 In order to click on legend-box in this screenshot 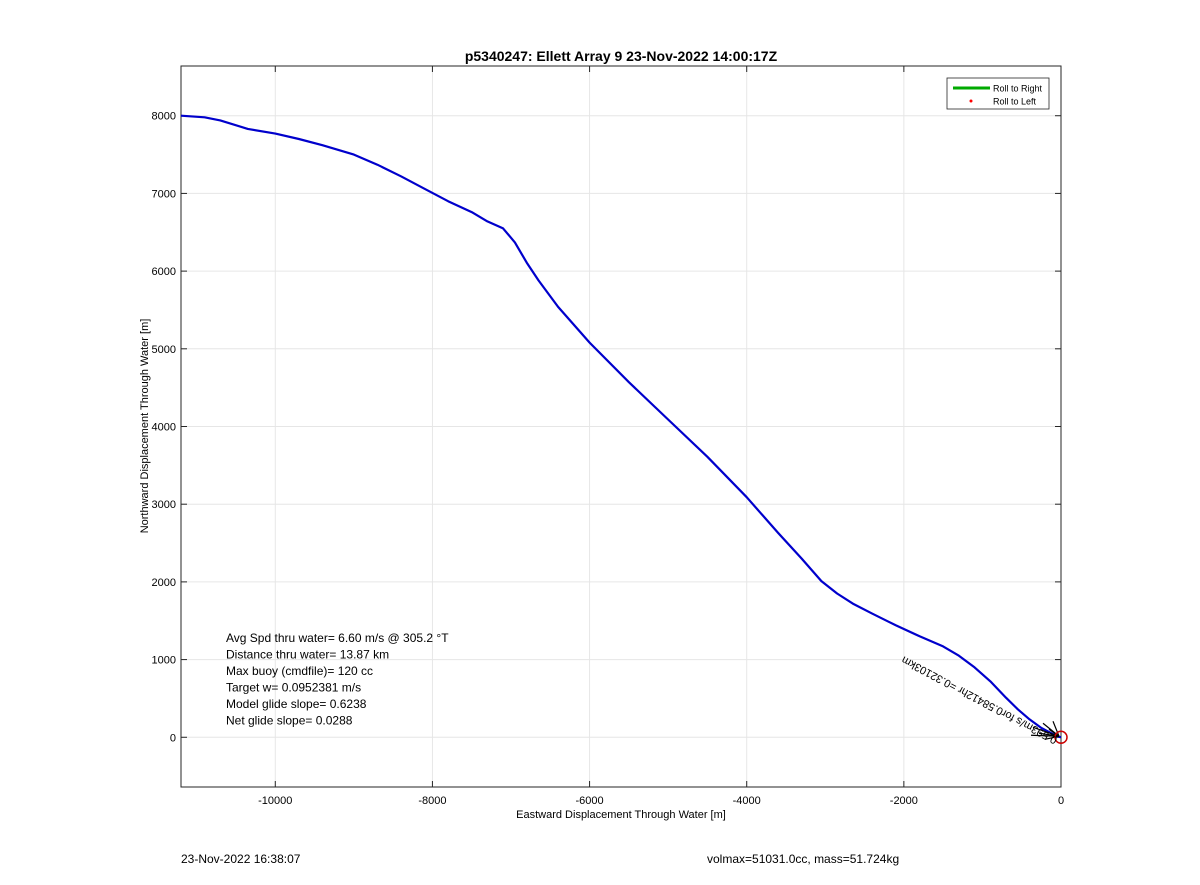, I will do `click(998, 93)`.